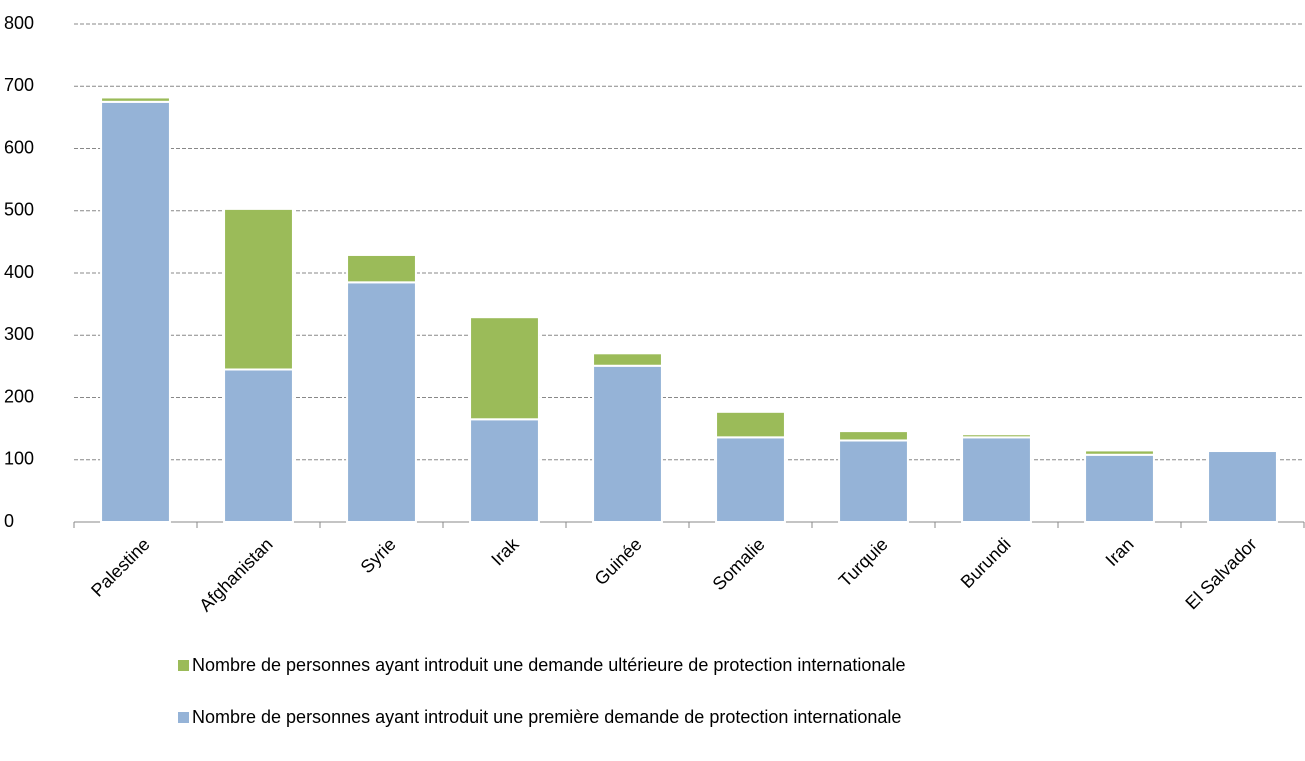  What do you see at coordinates (739, 564) in the screenshot?
I see `x-tick-label: Somalie` at bounding box center [739, 564].